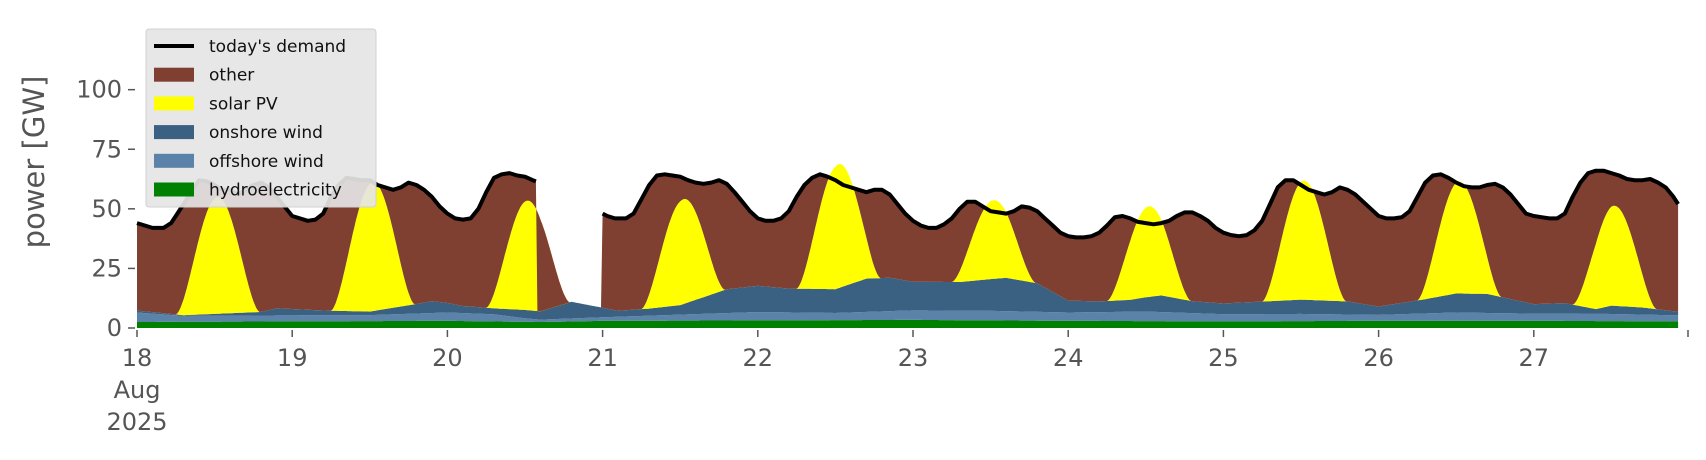 The image size is (1706, 460). What do you see at coordinates (99, 90) in the screenshot?
I see `y-tick-label: 100` at bounding box center [99, 90].